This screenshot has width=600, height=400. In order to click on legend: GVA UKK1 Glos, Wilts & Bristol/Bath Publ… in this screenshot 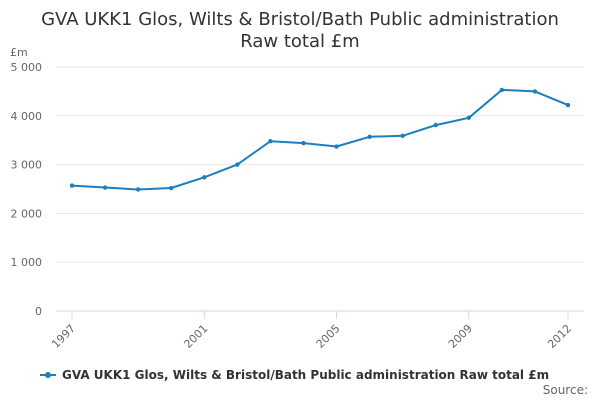, I will do `click(294, 375)`.